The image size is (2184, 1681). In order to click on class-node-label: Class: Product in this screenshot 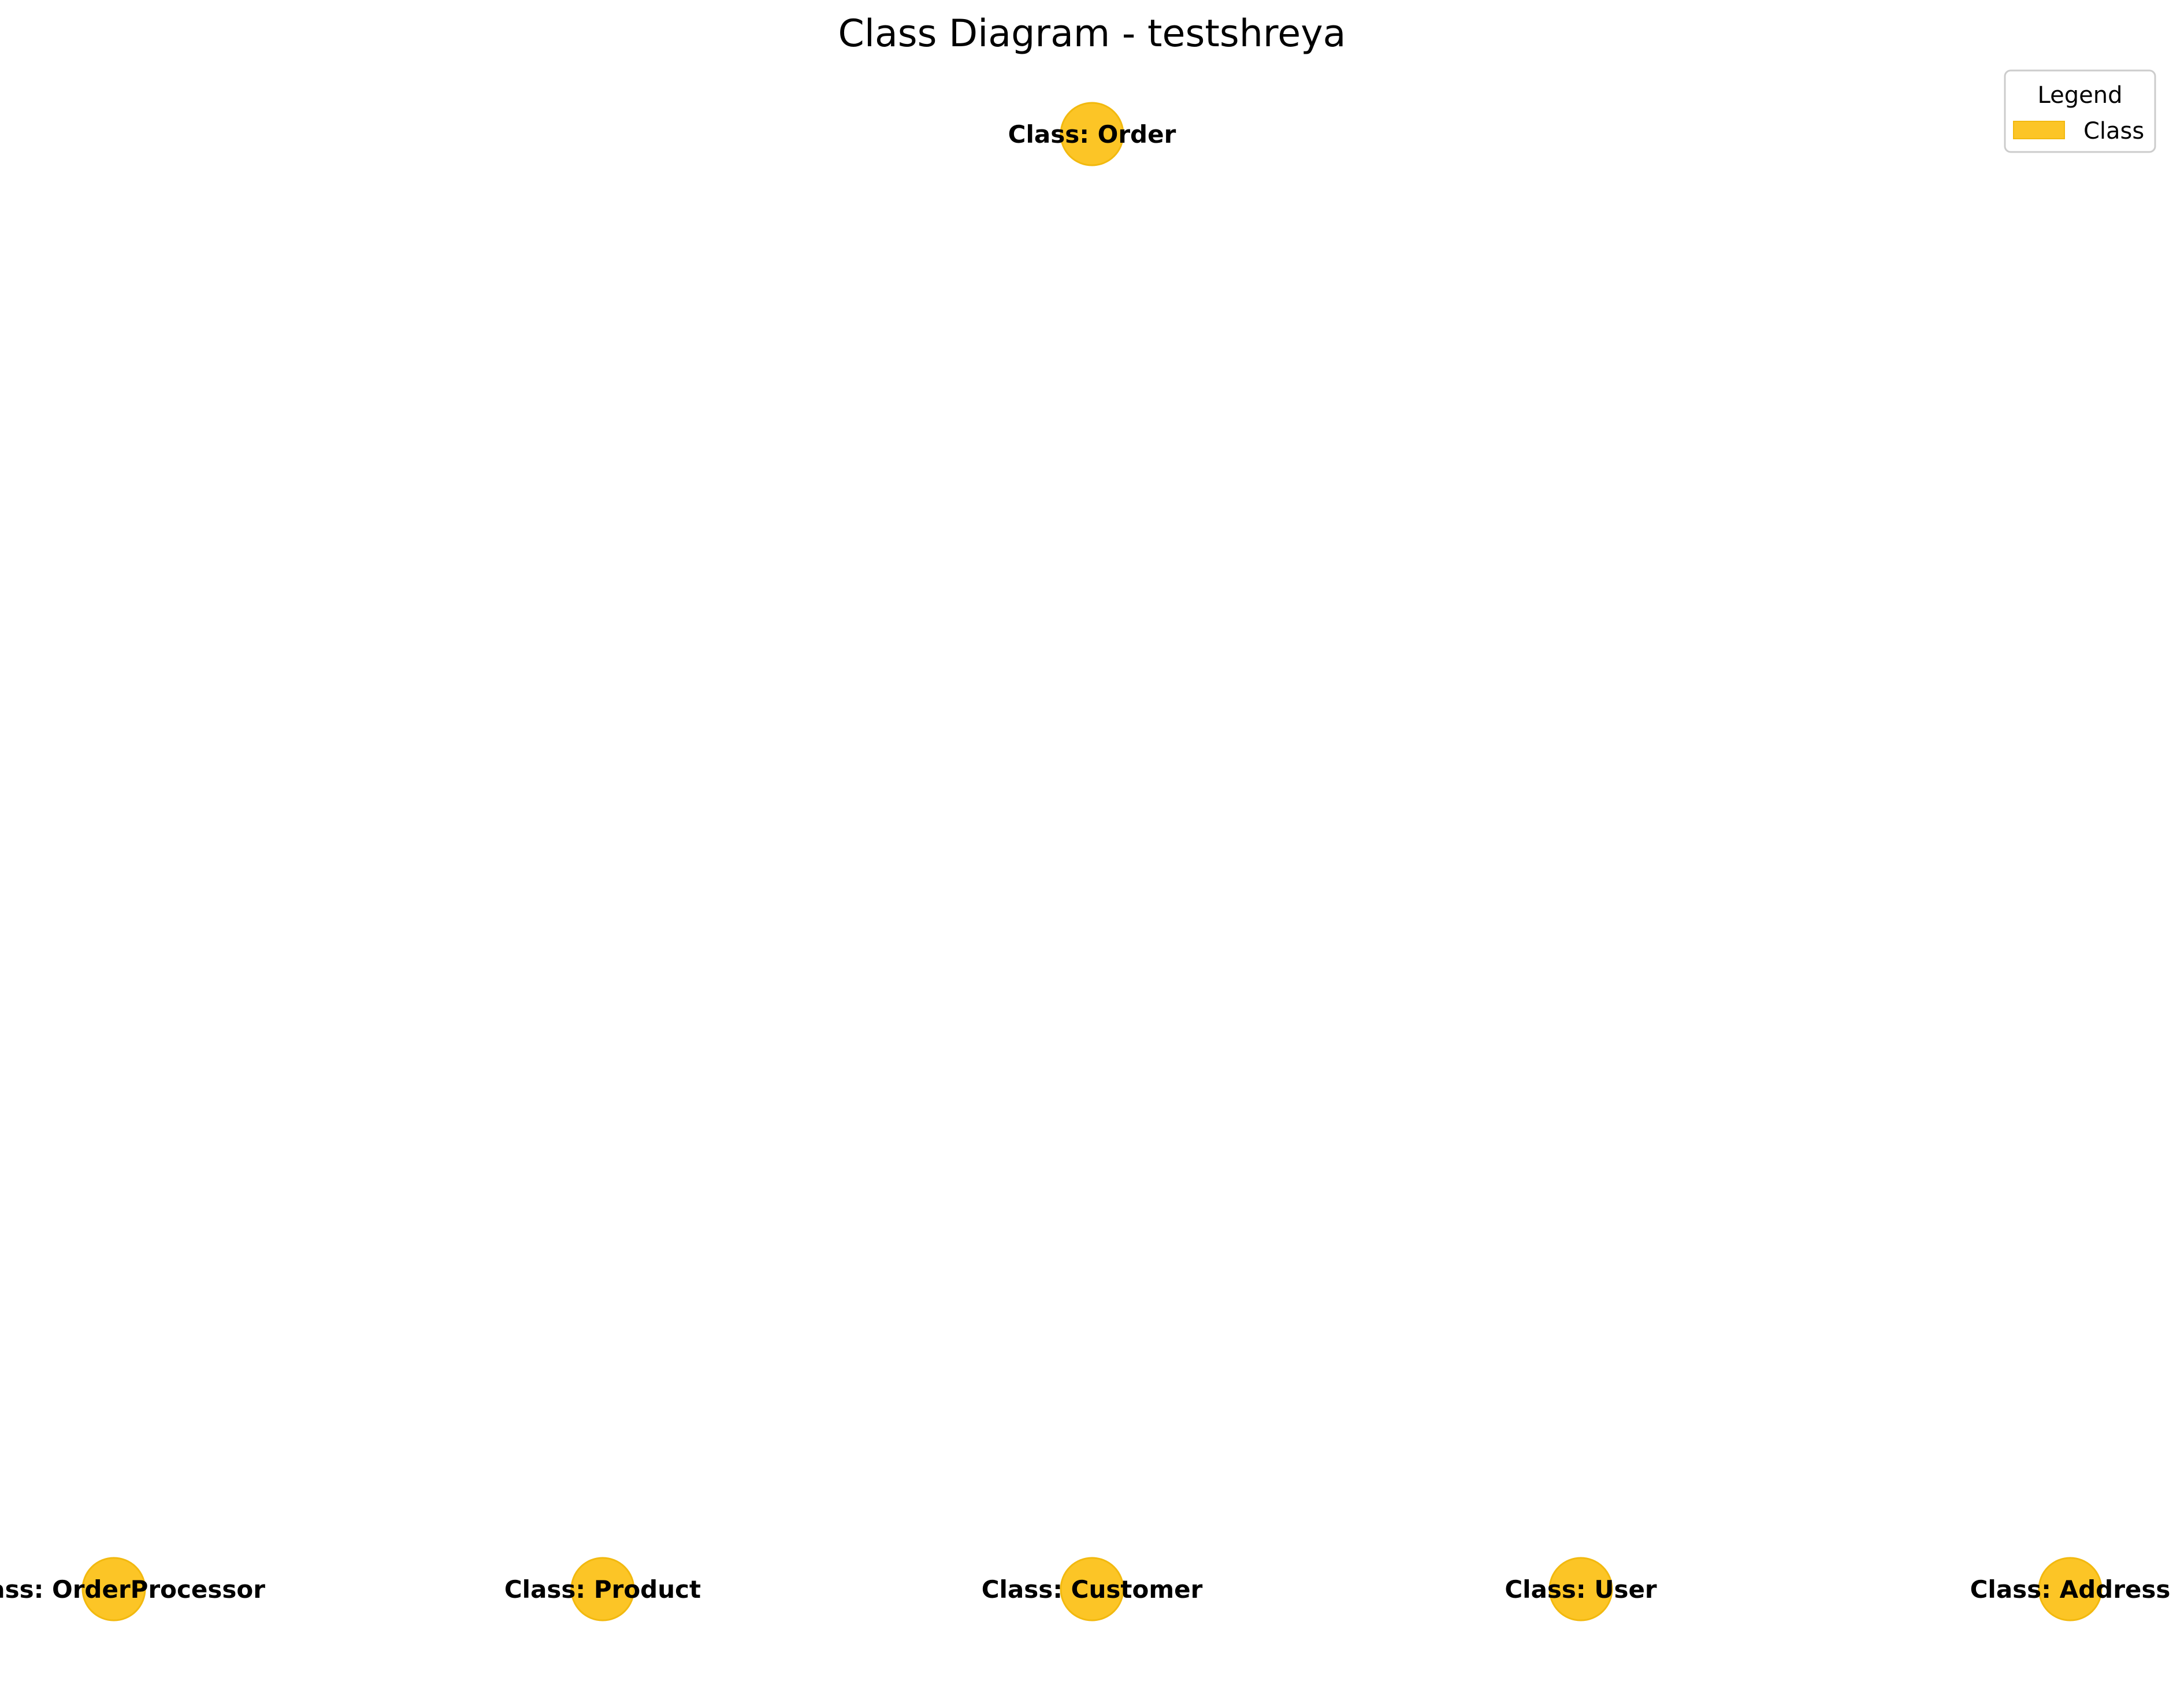, I will do `click(602, 1589)`.